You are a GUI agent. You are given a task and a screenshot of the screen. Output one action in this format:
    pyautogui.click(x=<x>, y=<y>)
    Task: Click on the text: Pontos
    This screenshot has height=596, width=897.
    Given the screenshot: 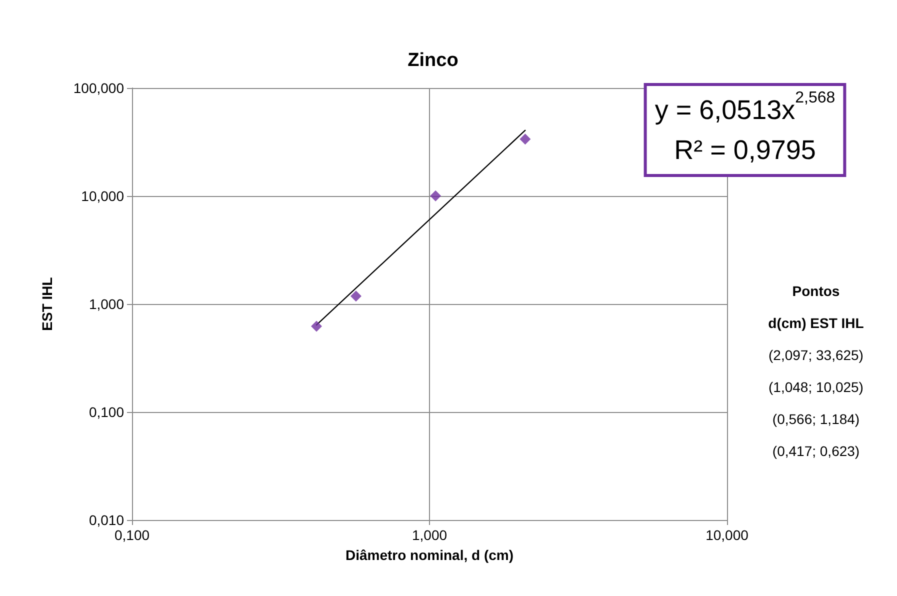 What is the action you would take?
    pyautogui.click(x=816, y=291)
    